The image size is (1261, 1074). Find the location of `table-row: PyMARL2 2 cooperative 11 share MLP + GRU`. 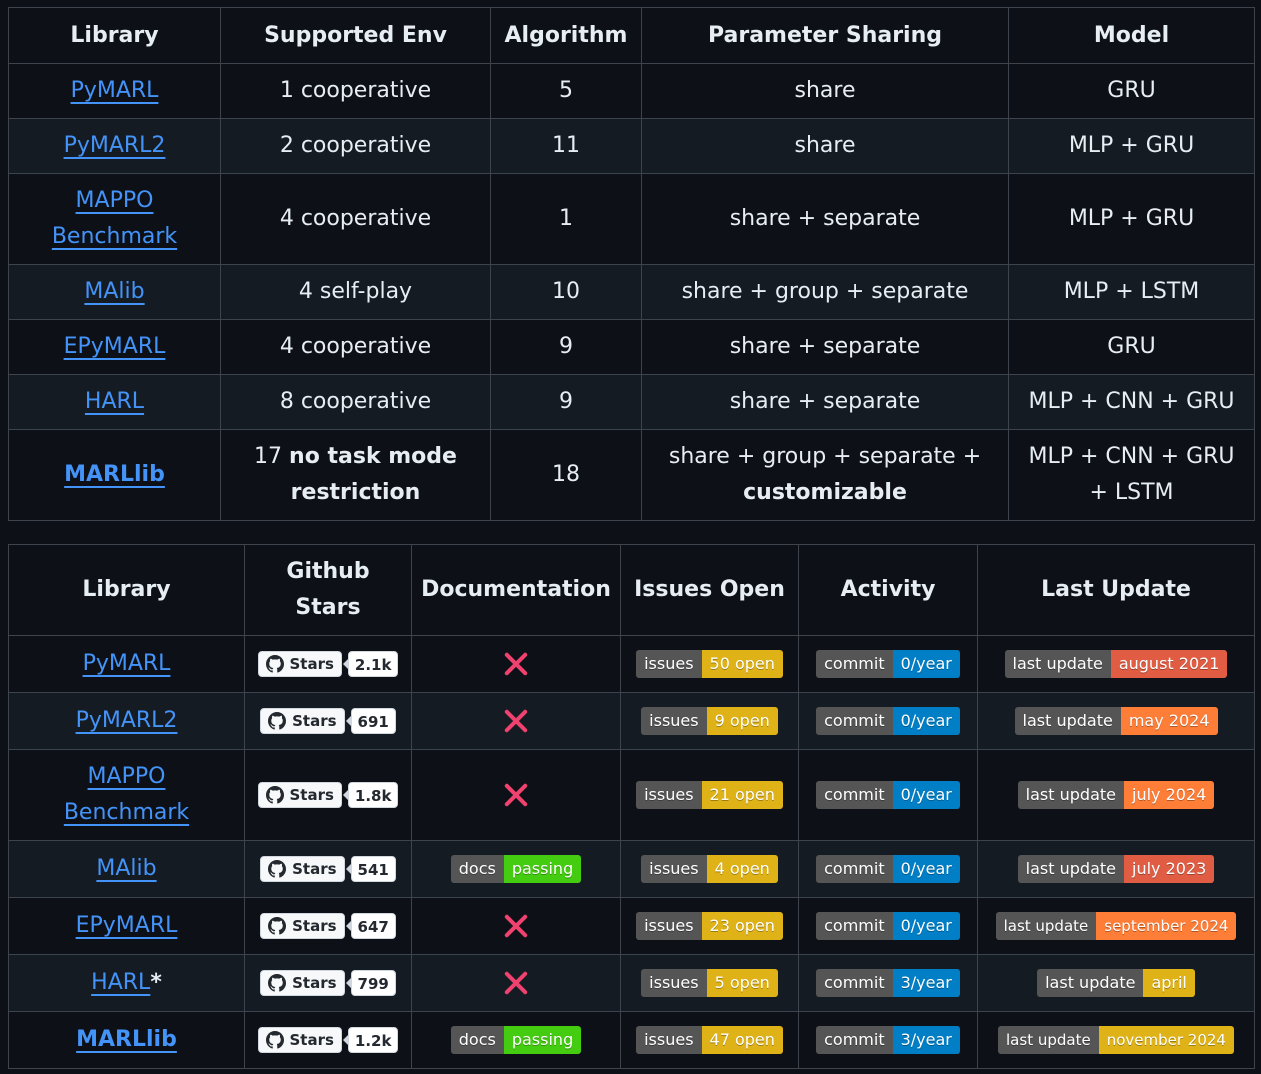

table-row: PyMARL2 2 cooperative 11 share MLP + GRU is located at coordinates (631, 146).